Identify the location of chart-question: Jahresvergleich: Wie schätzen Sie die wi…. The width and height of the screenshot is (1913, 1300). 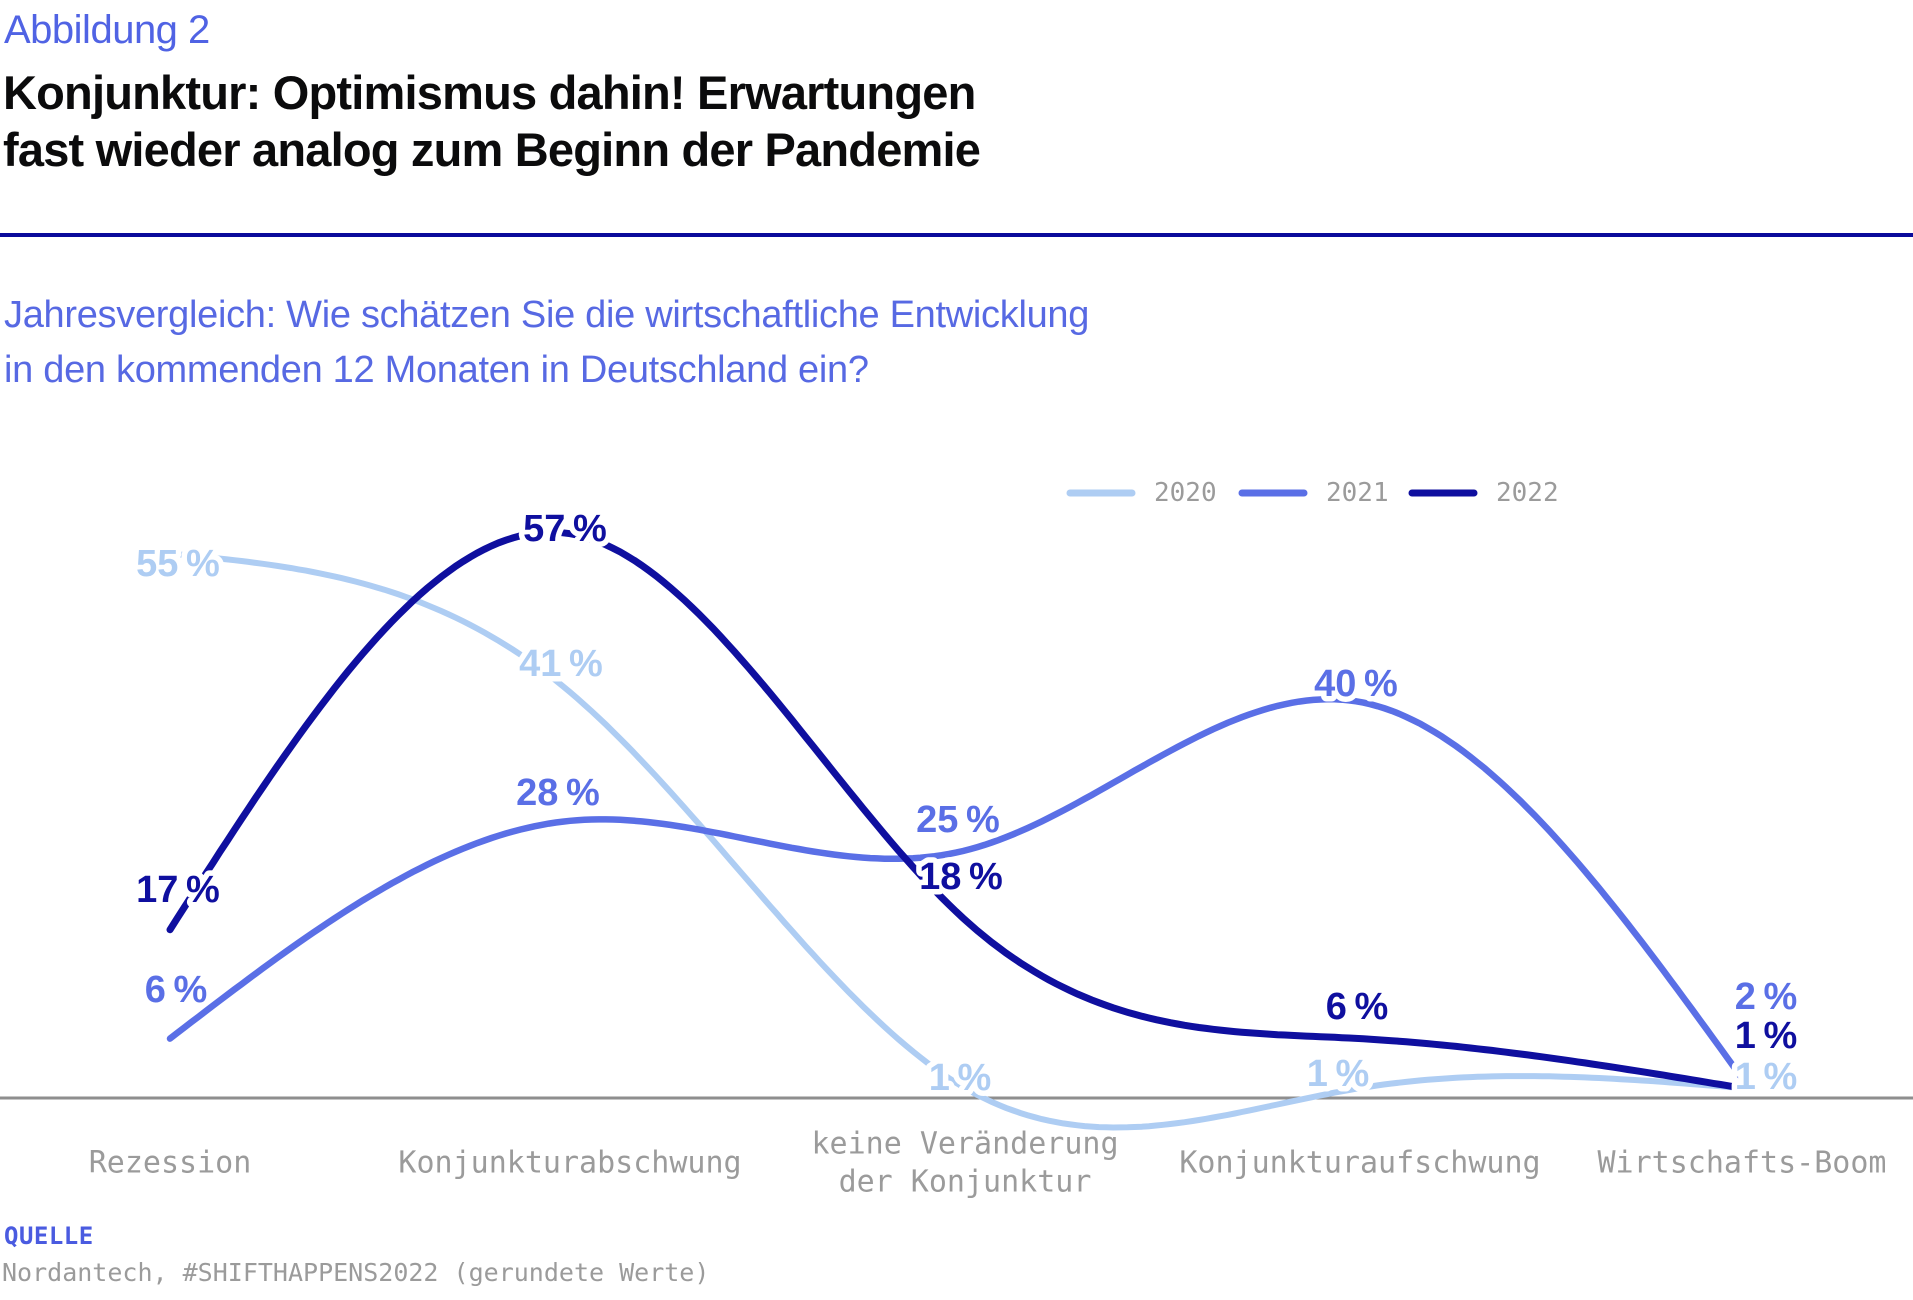
(546, 343).